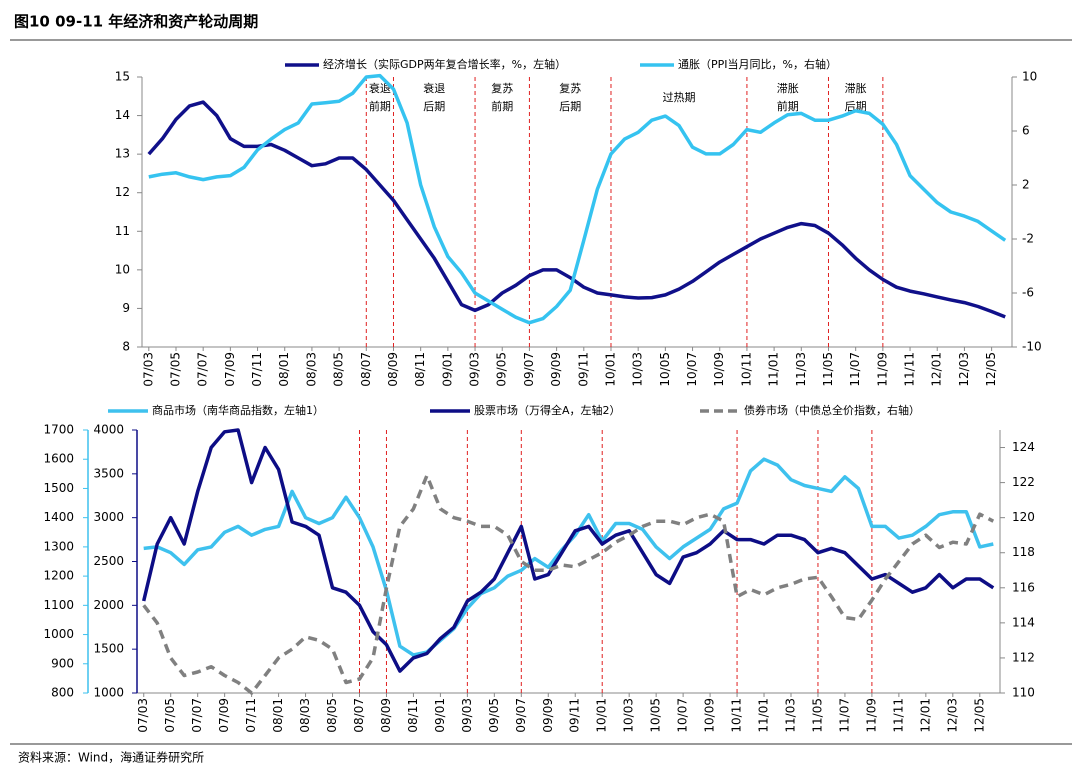  I want to click on y-tick-label: -2, so click(1028, 239).